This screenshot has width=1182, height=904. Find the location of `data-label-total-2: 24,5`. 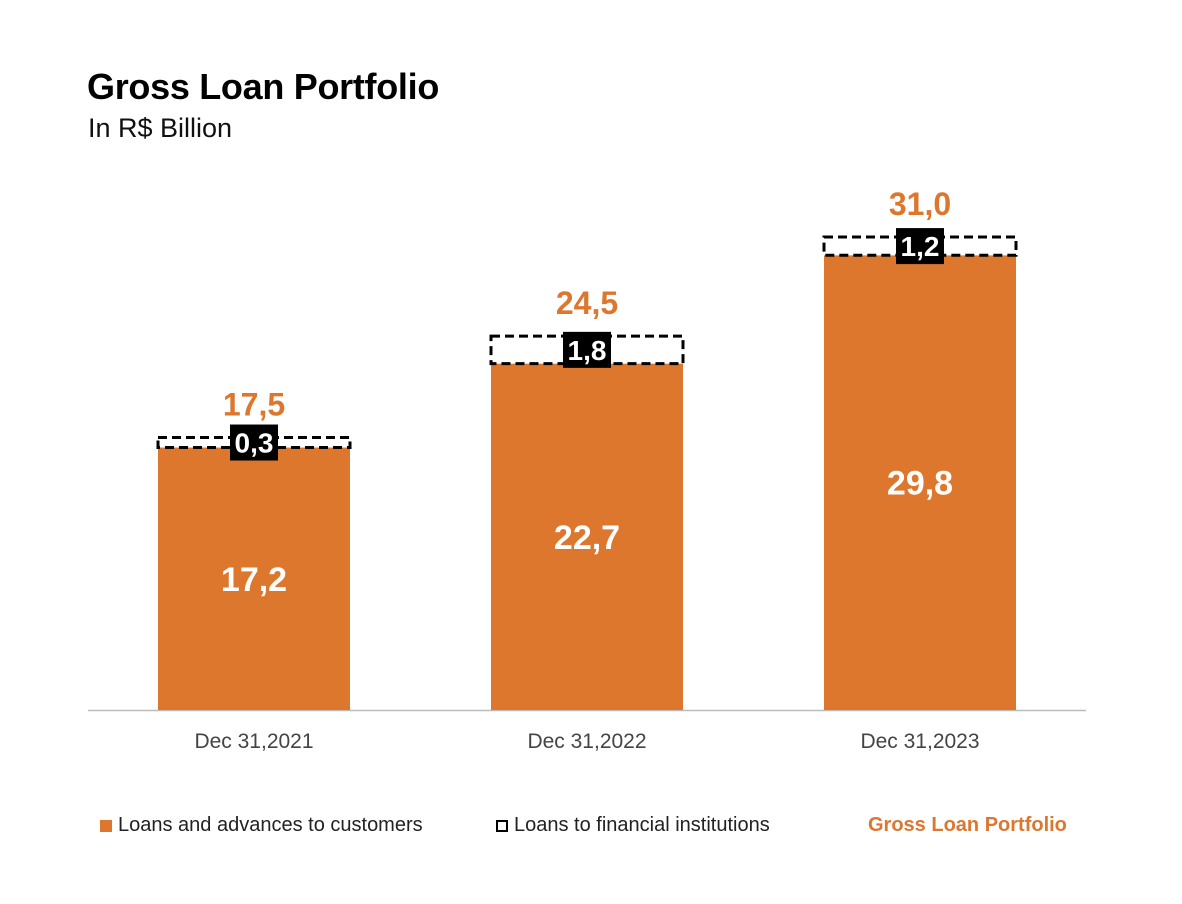

data-label-total-2: 24,5 is located at coordinates (587, 303).